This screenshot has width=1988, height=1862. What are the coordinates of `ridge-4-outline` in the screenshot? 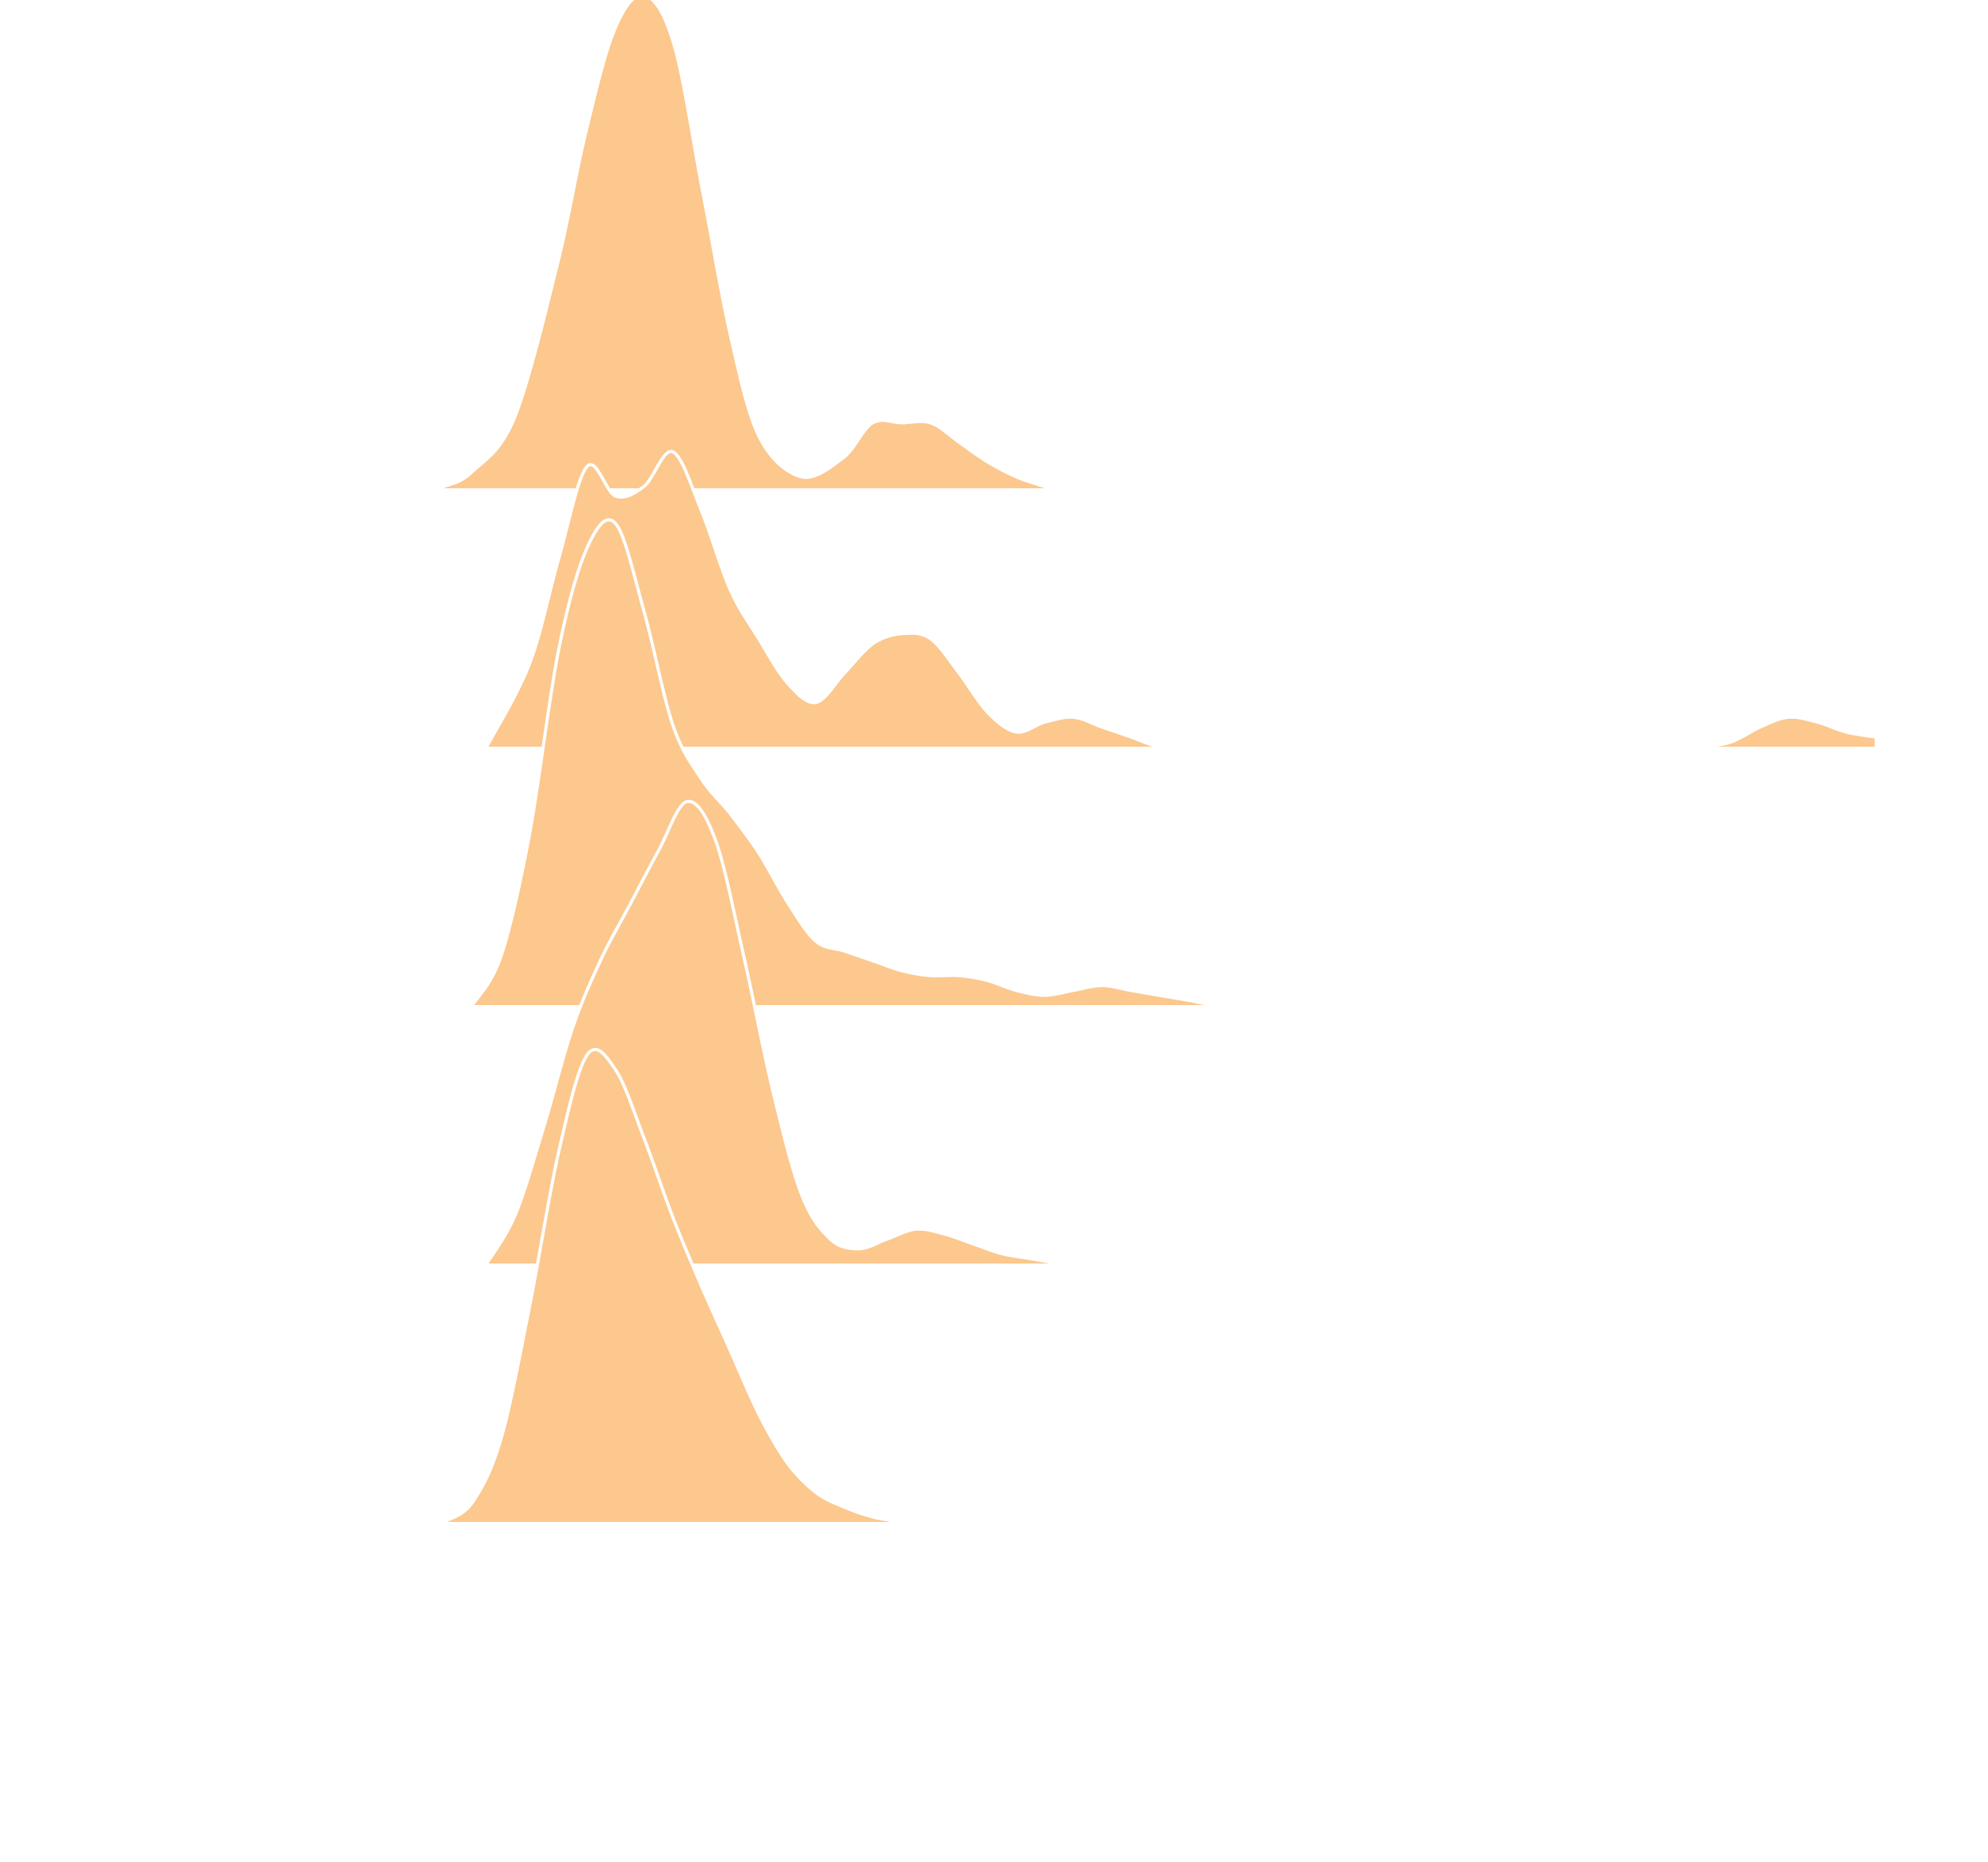 It's located at (772, 1032).